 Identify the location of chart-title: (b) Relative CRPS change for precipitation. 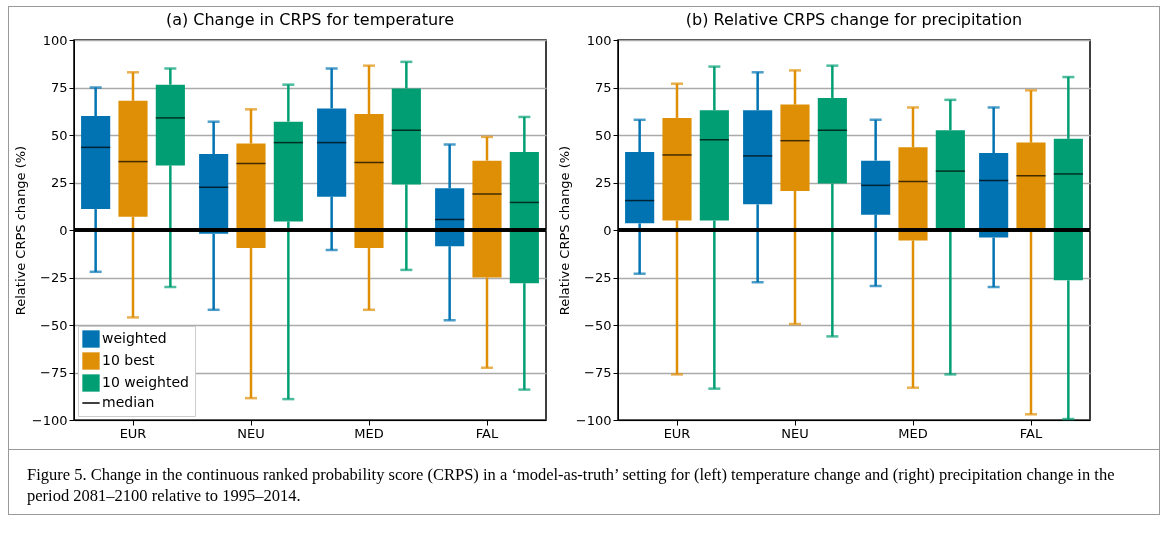
(854, 19).